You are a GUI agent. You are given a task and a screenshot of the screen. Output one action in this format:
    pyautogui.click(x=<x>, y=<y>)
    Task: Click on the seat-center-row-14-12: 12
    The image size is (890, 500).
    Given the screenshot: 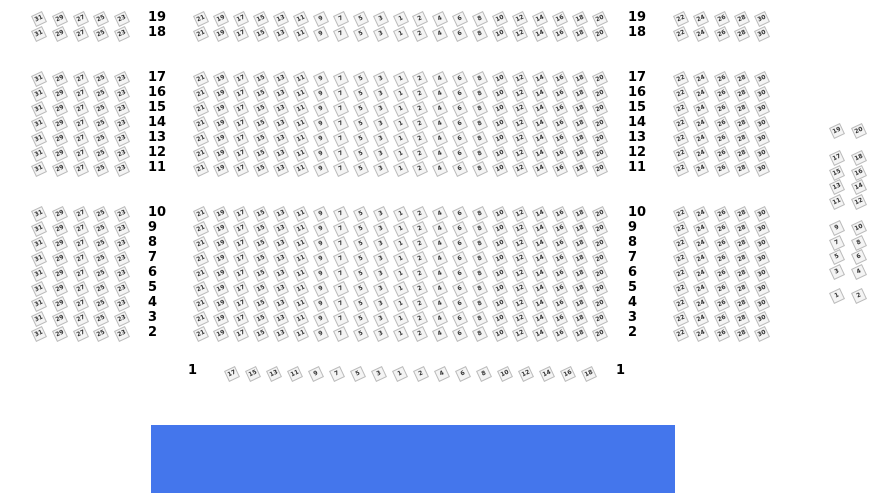 What is the action you would take?
    pyautogui.click(x=520, y=124)
    